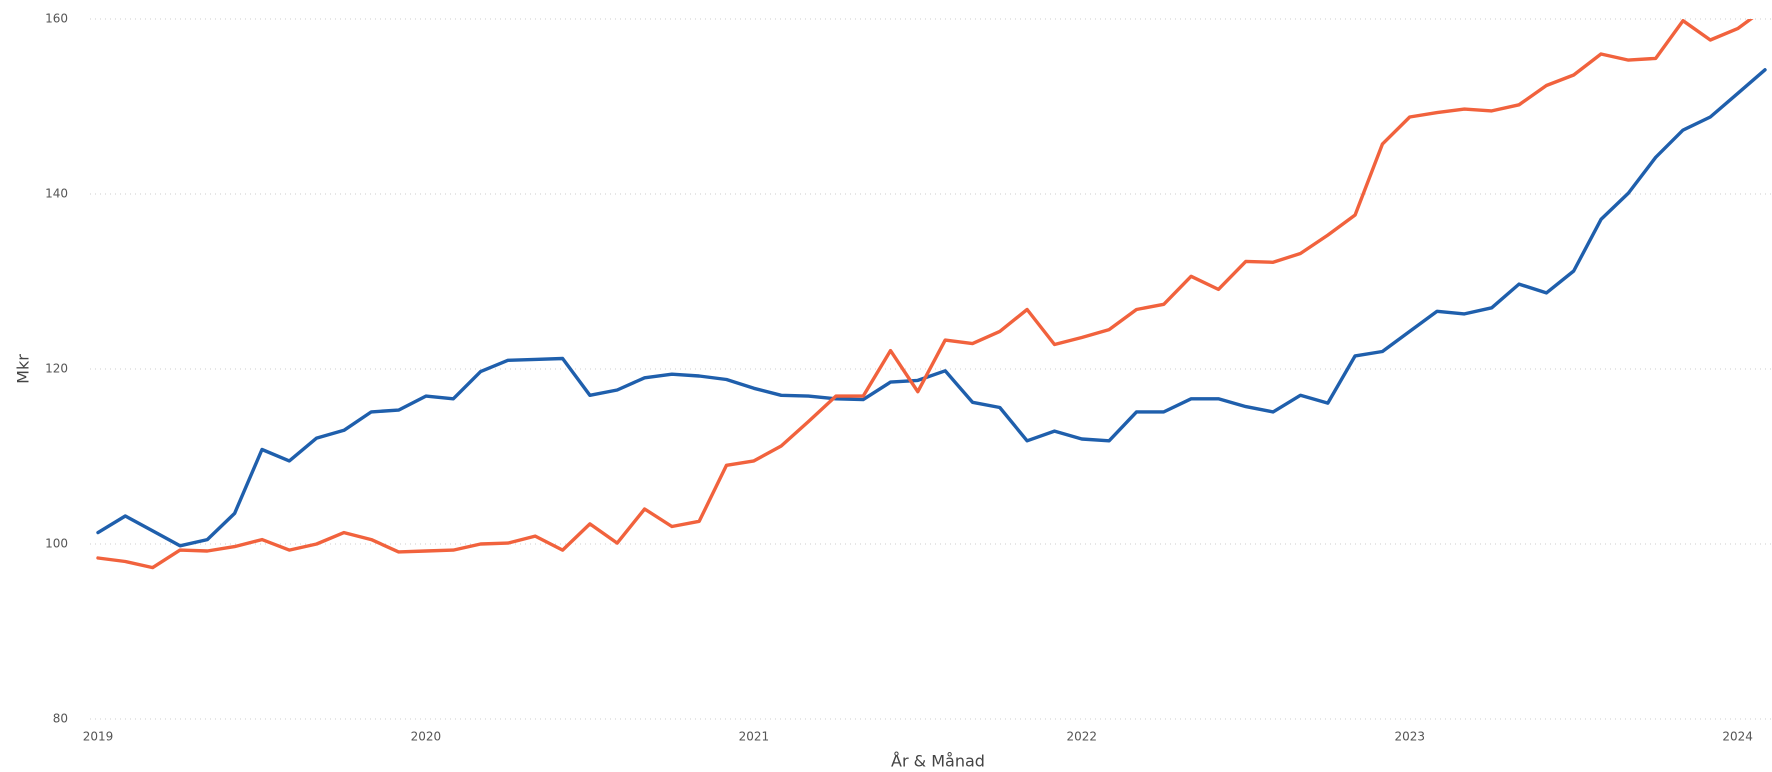  What do you see at coordinates (754, 737) in the screenshot?
I see `x-tick-label: 2021` at bounding box center [754, 737].